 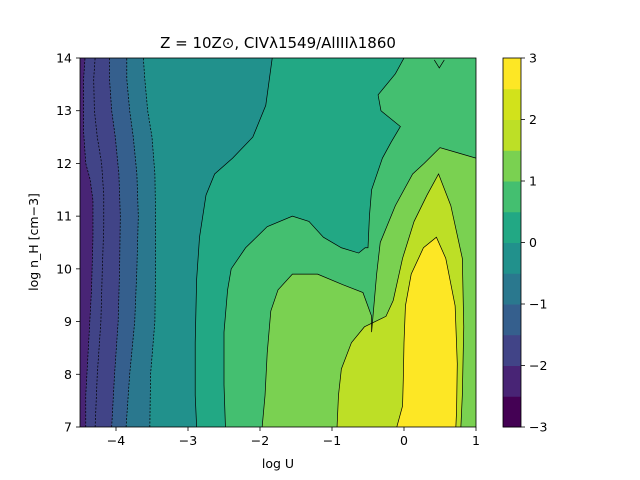 I want to click on y-axis-ticks: 7 8 9 10 11 12 13 14, so click(x=68, y=243).